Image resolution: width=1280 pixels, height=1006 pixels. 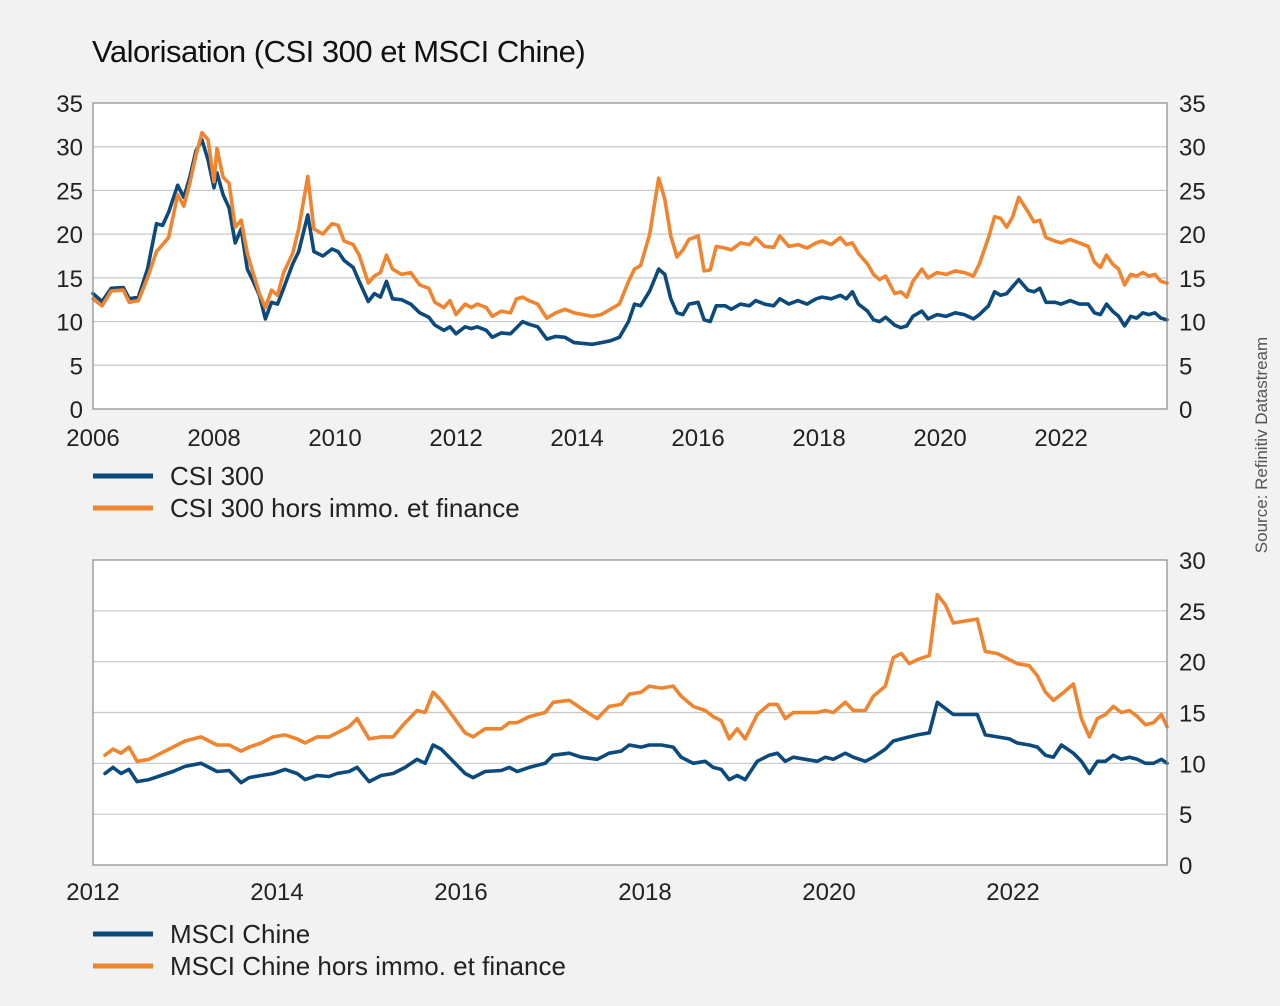 I want to click on y-tick-label-left: 5, so click(x=76, y=366).